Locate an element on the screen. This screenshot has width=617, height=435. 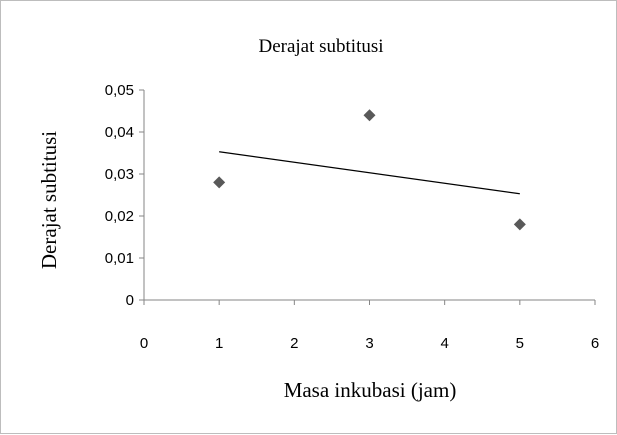
chart-title: Derajat subtitusi is located at coordinates (320, 46).